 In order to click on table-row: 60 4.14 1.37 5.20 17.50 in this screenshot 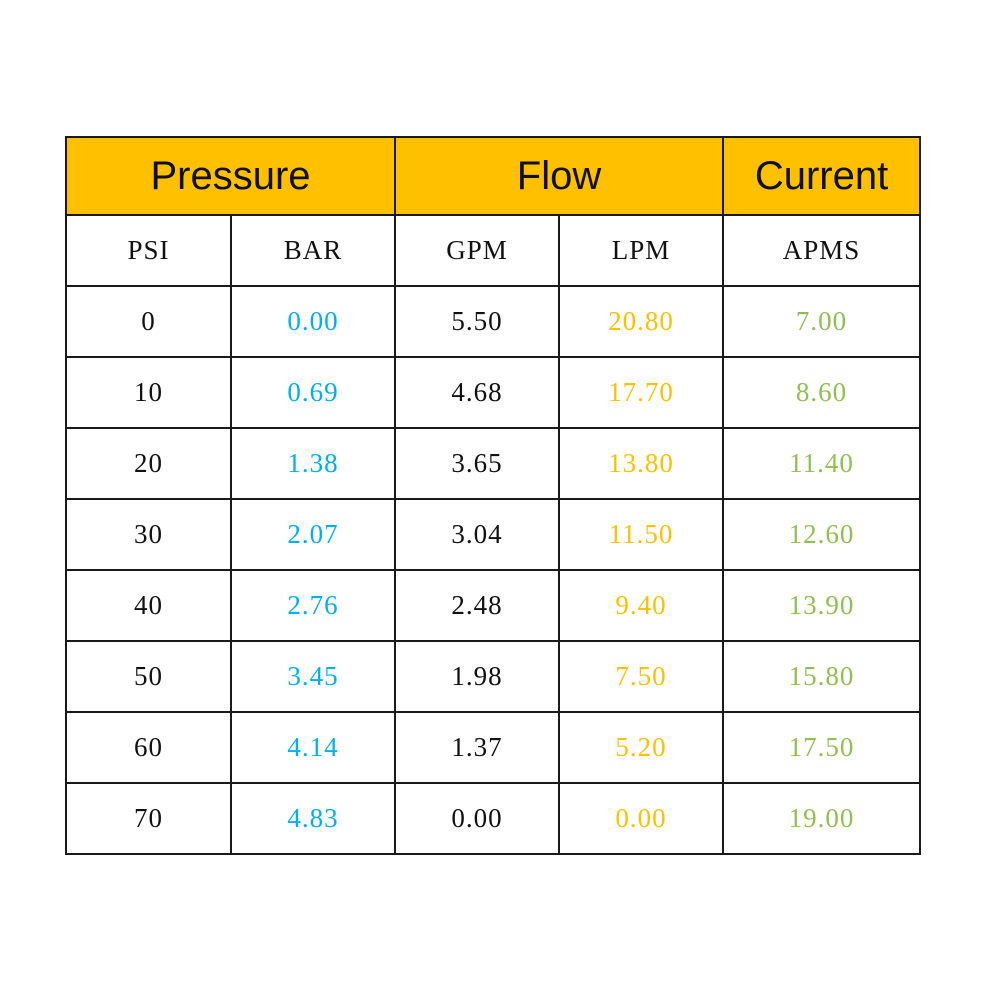, I will do `click(493, 747)`.